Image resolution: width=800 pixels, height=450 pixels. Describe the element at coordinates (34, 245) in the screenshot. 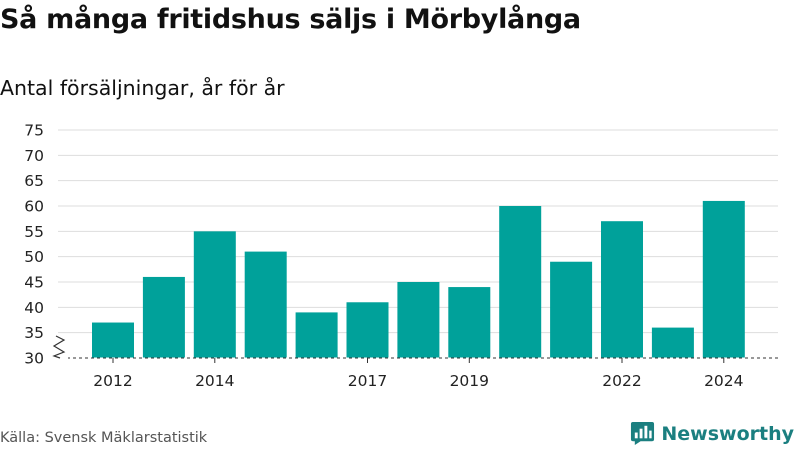

I see `y-axis-ticks: 30 35 40 45 50 55 60 65 70 75` at that location.